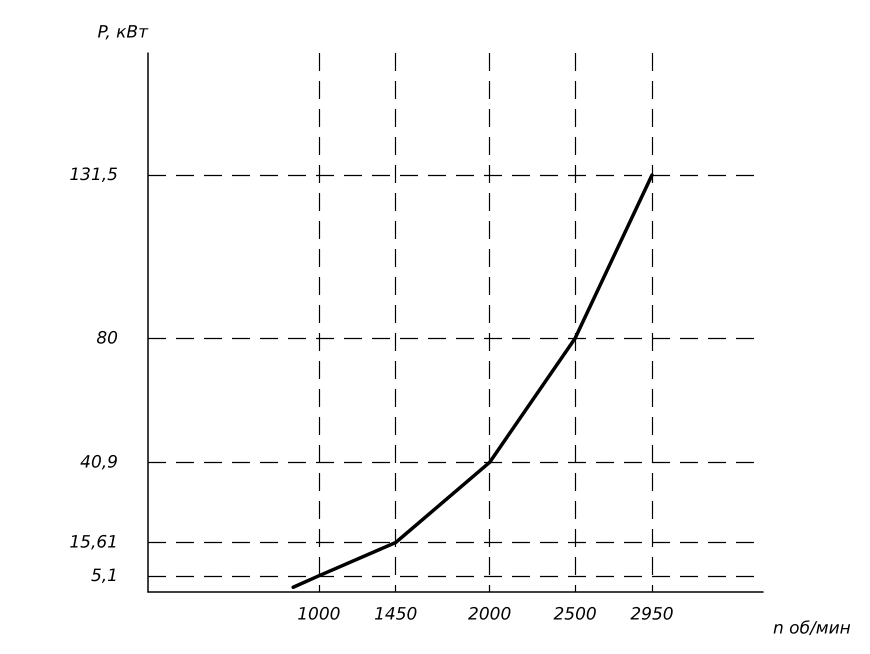  I want to click on y-tick-label: 80, so click(107, 338).